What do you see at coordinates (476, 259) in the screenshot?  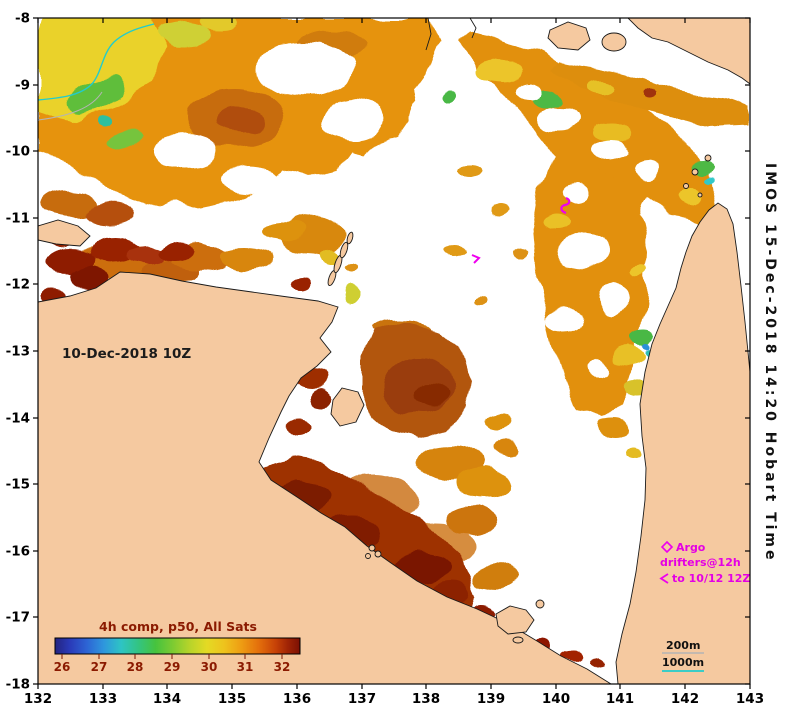 I see `argo-float-marker` at bounding box center [476, 259].